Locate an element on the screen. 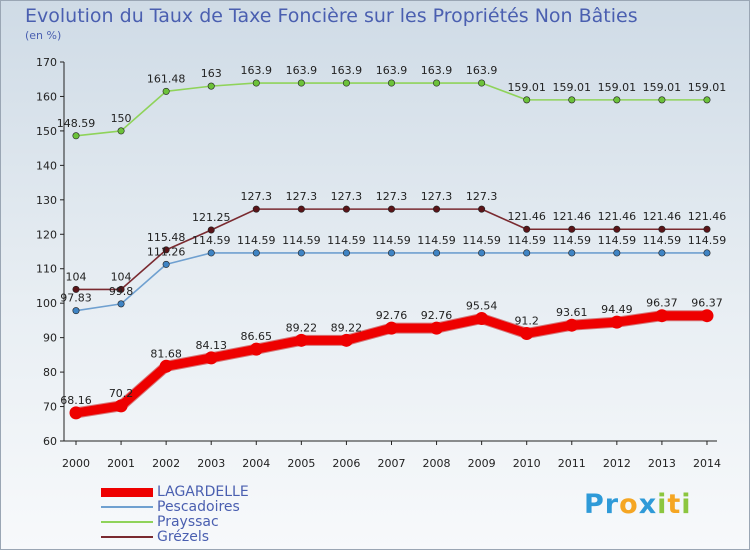 This screenshot has width=750, height=550. x-tick-label: 2007 is located at coordinates (391, 463).